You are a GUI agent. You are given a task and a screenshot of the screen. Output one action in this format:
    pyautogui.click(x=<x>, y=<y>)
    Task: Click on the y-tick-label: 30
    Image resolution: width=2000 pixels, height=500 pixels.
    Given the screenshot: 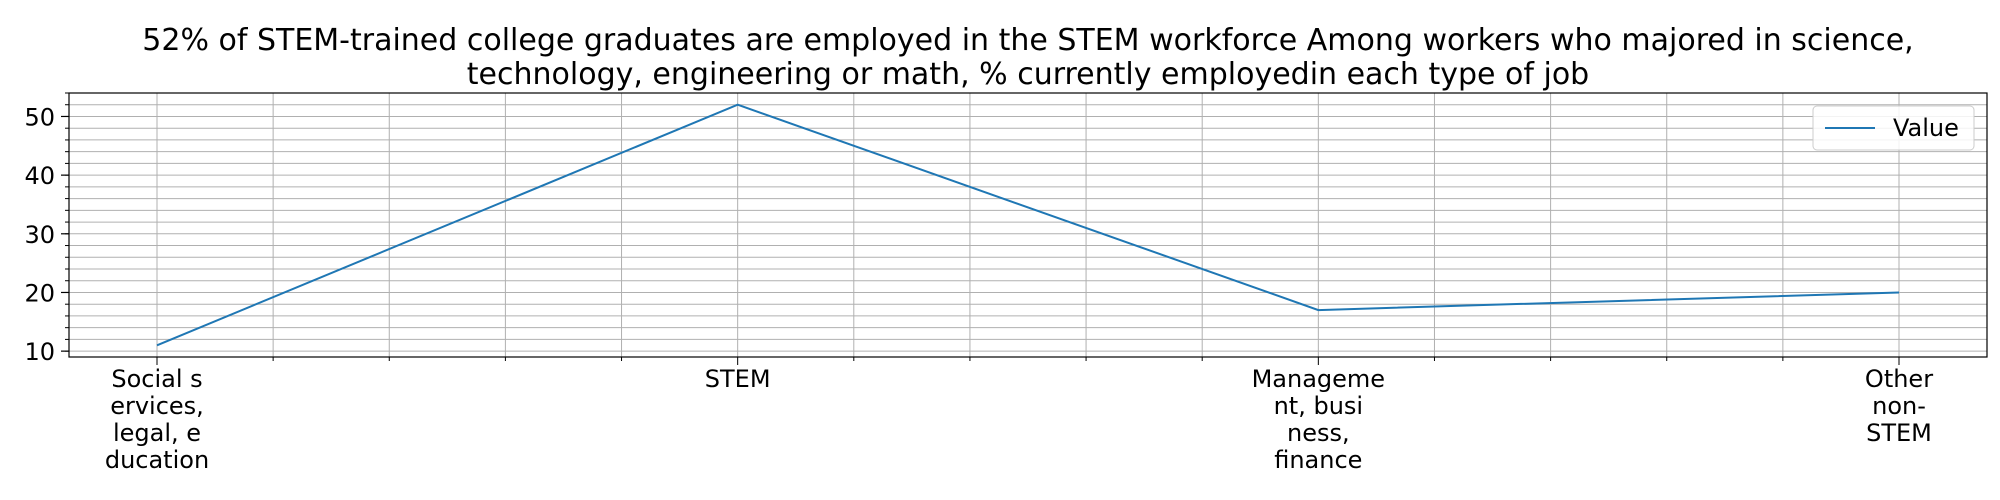 What is the action you would take?
    pyautogui.click(x=39, y=235)
    